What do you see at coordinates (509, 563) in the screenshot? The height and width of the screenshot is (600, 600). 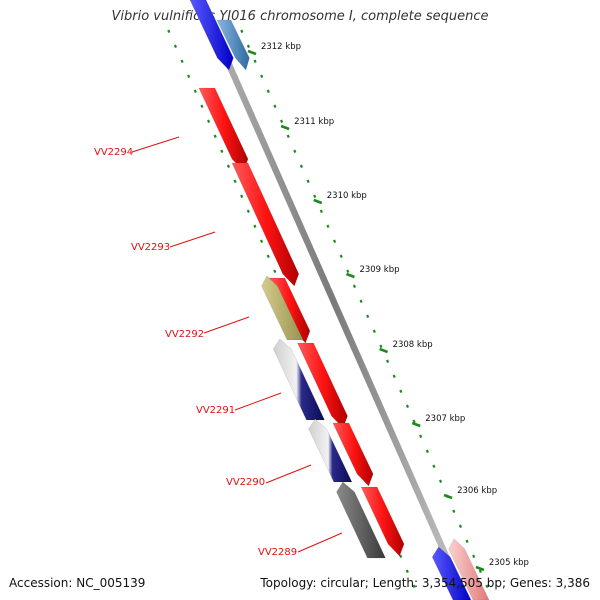 I see `tick-label: 2305 kbp` at bounding box center [509, 563].